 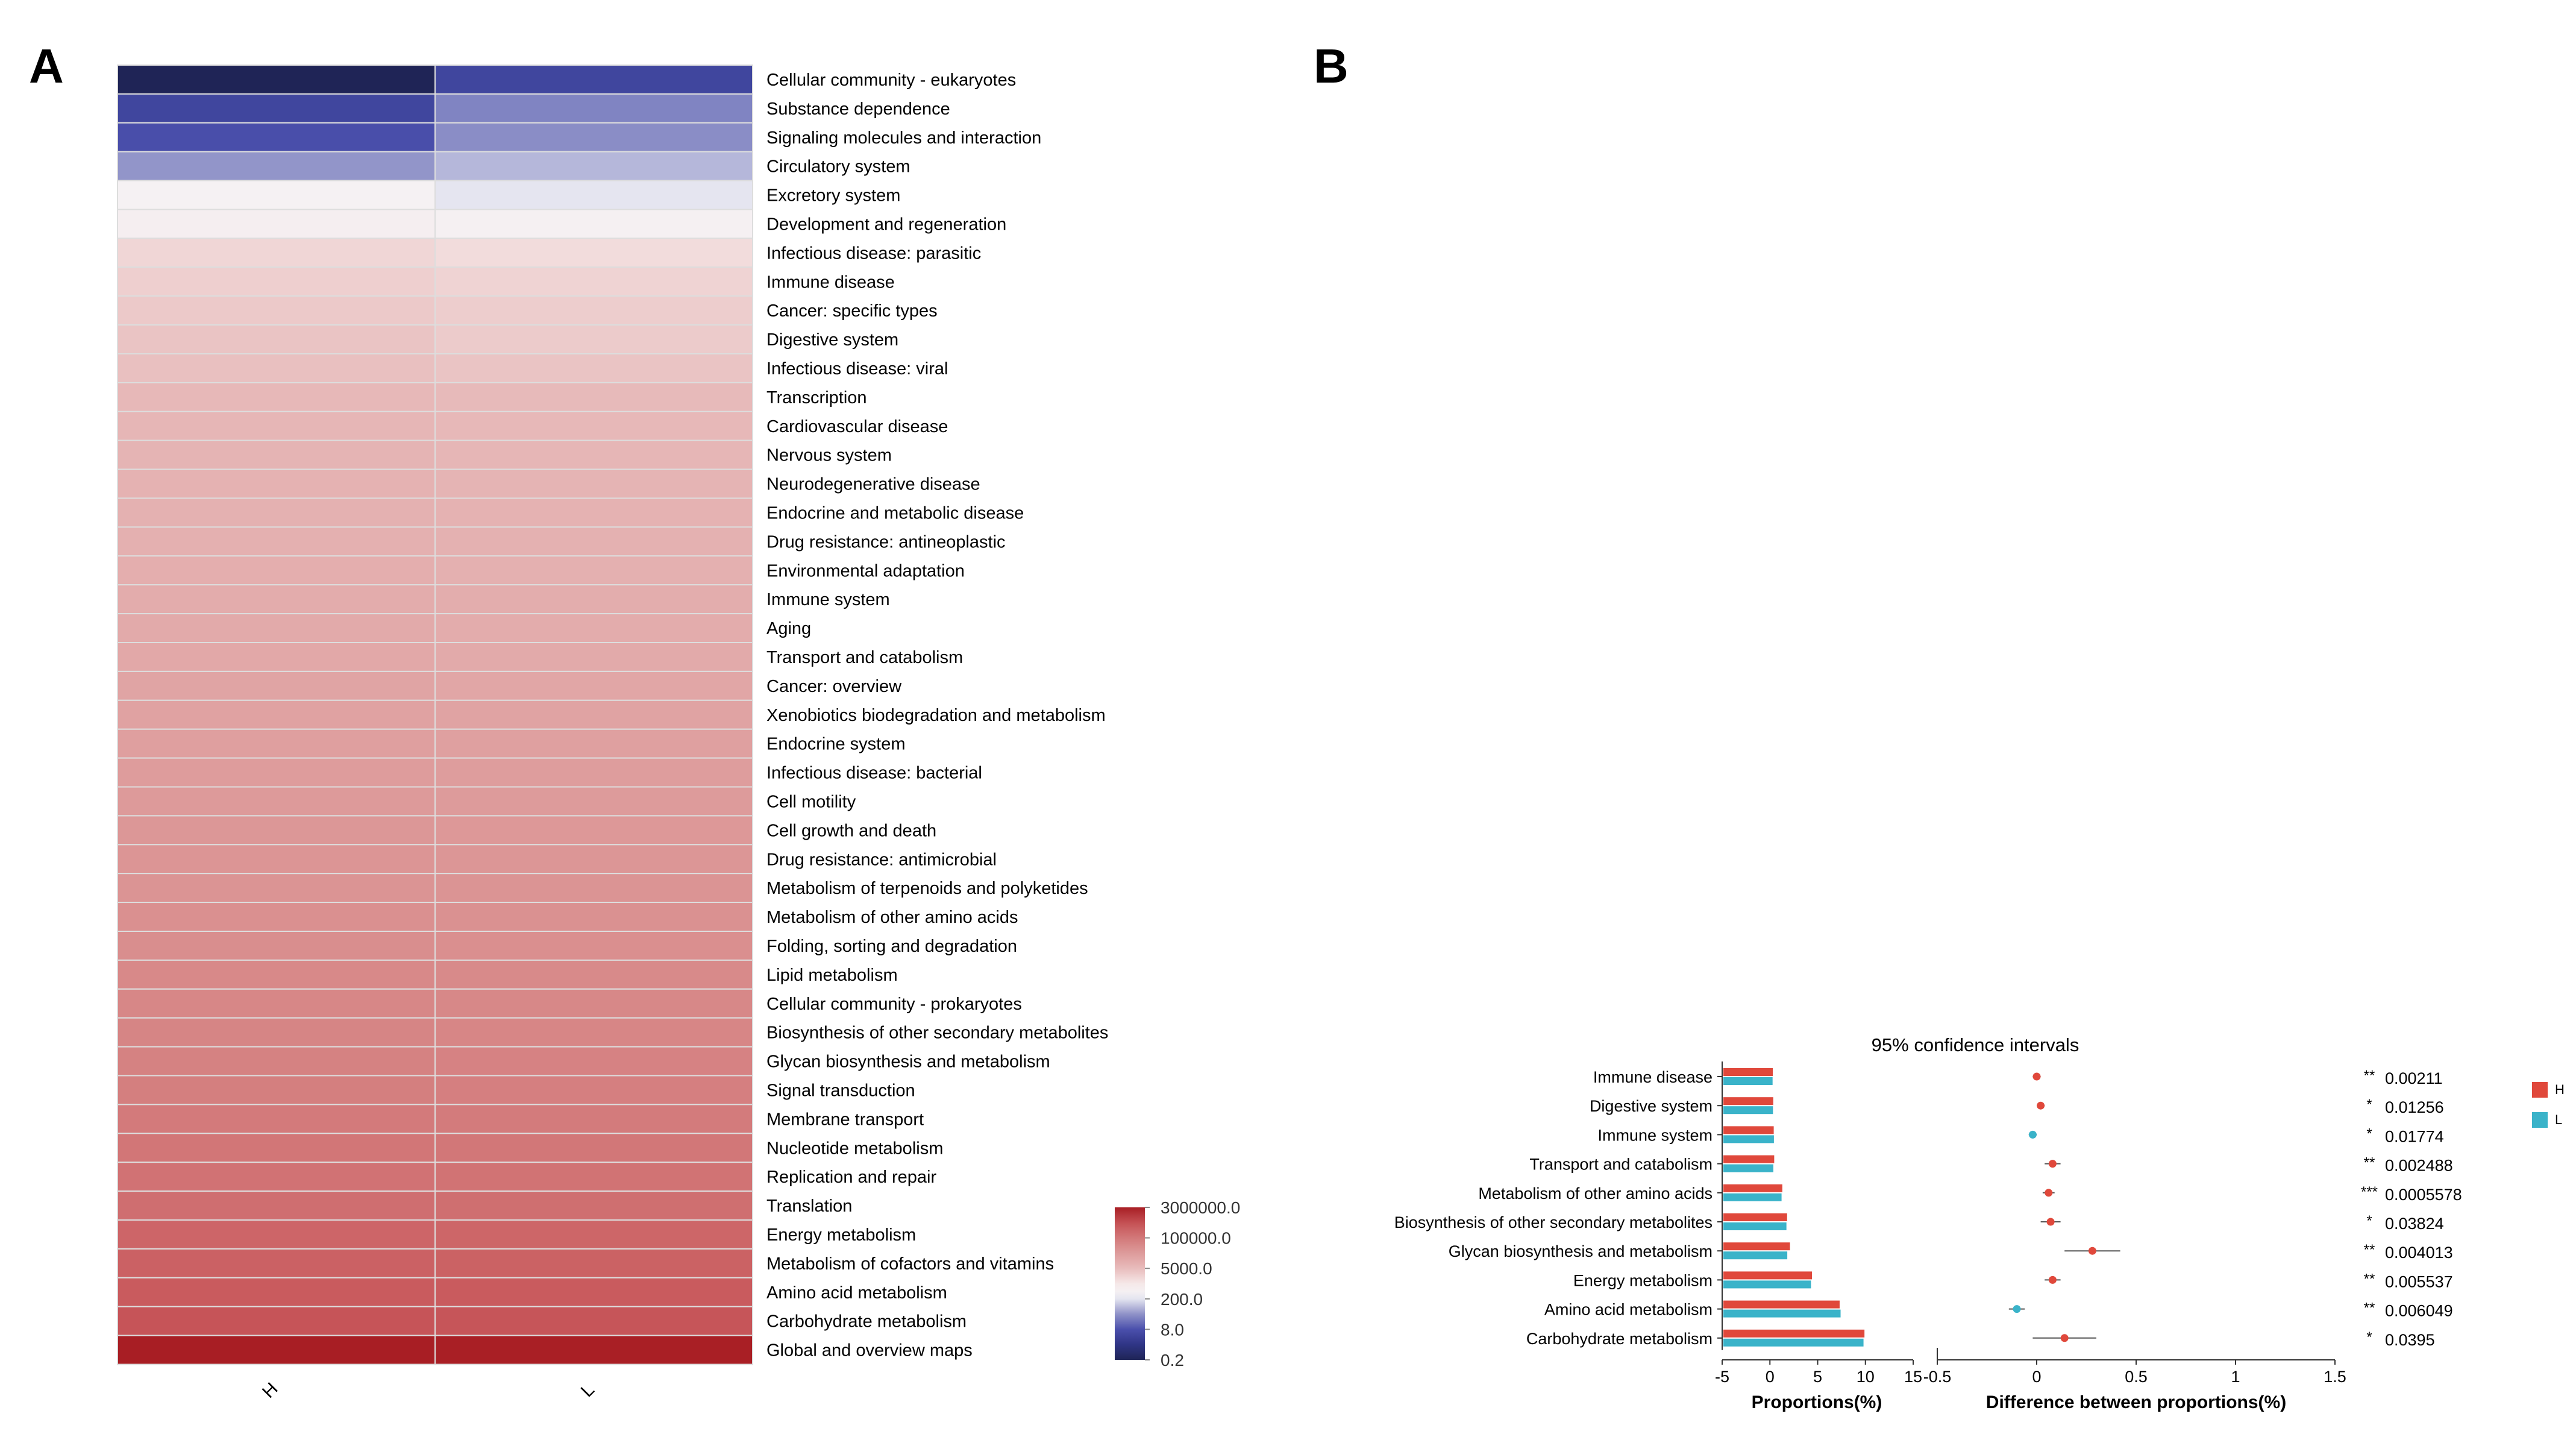 I want to click on heatmap-row-label: Infectious disease: bacterial, so click(x=874, y=773).